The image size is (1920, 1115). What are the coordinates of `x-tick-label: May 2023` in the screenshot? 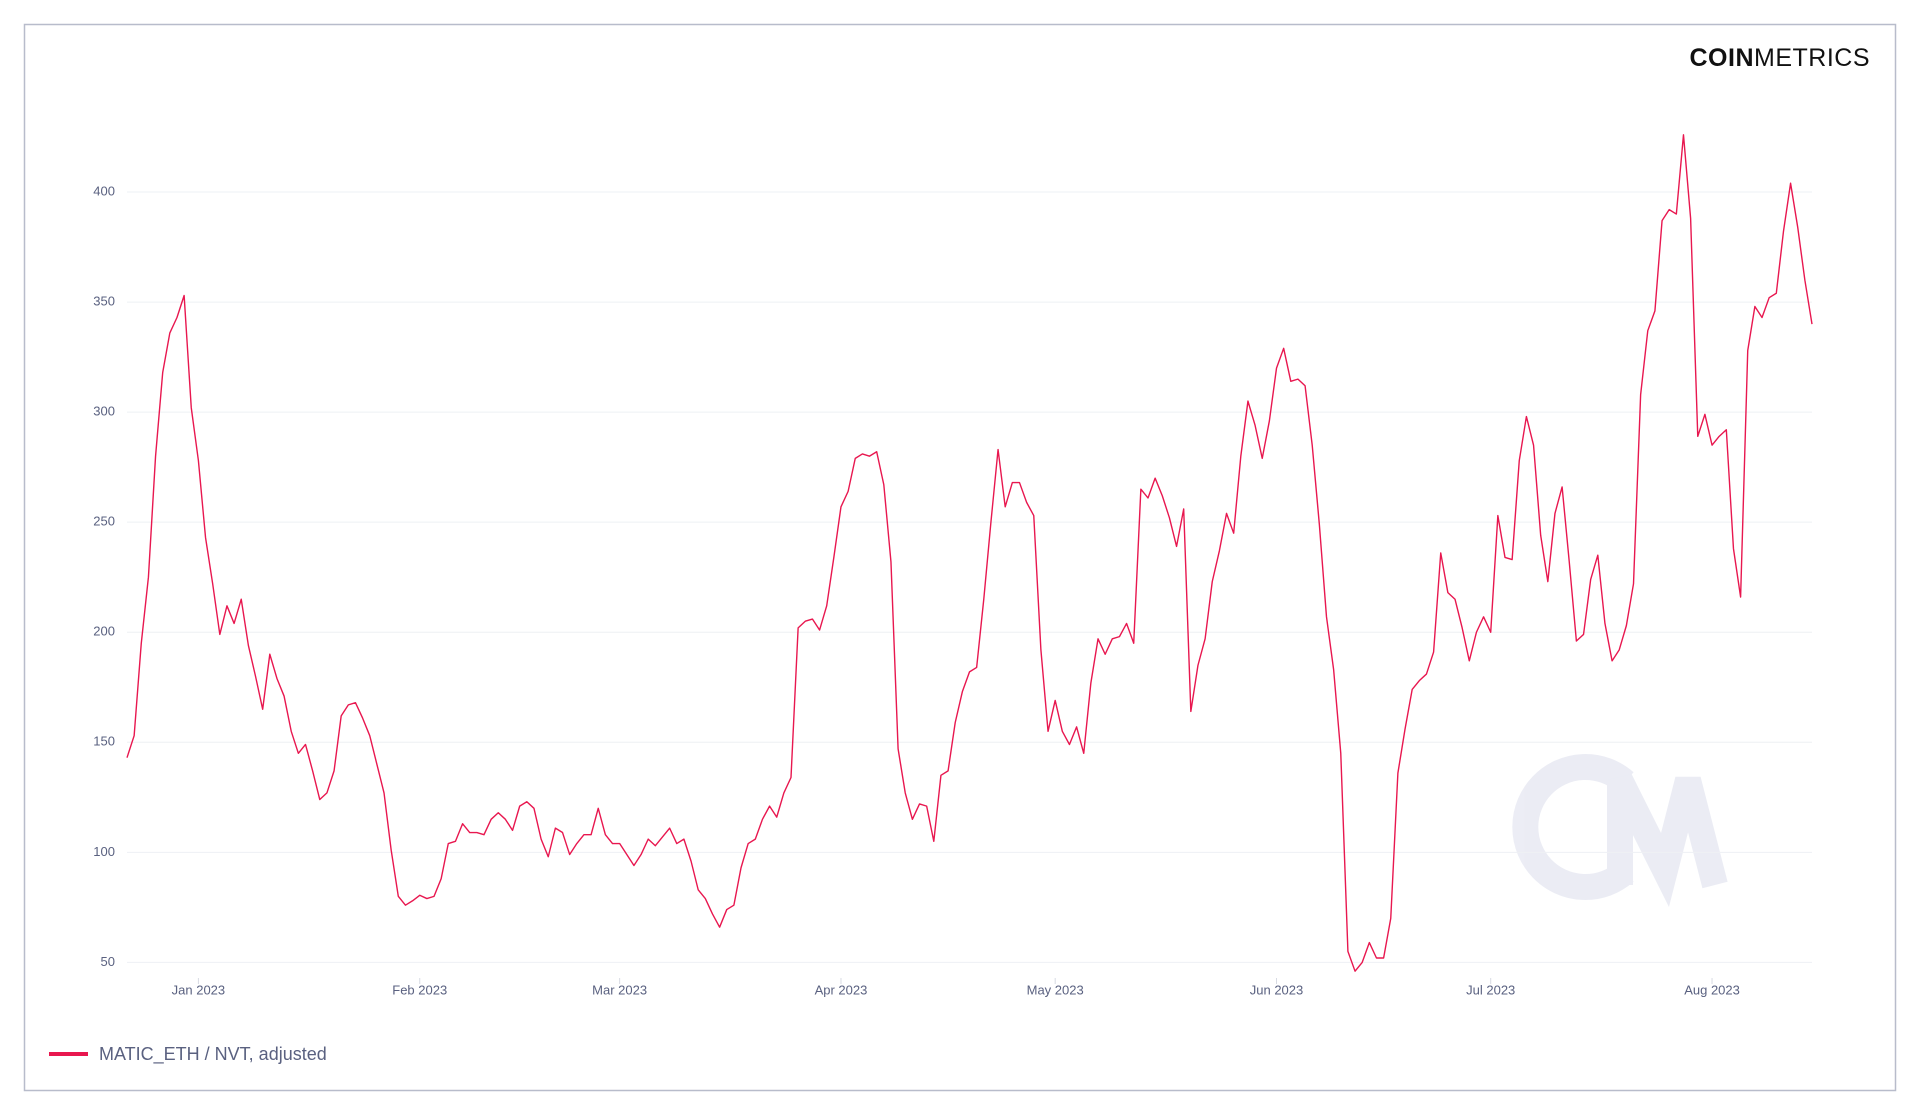 It's located at (1055, 989).